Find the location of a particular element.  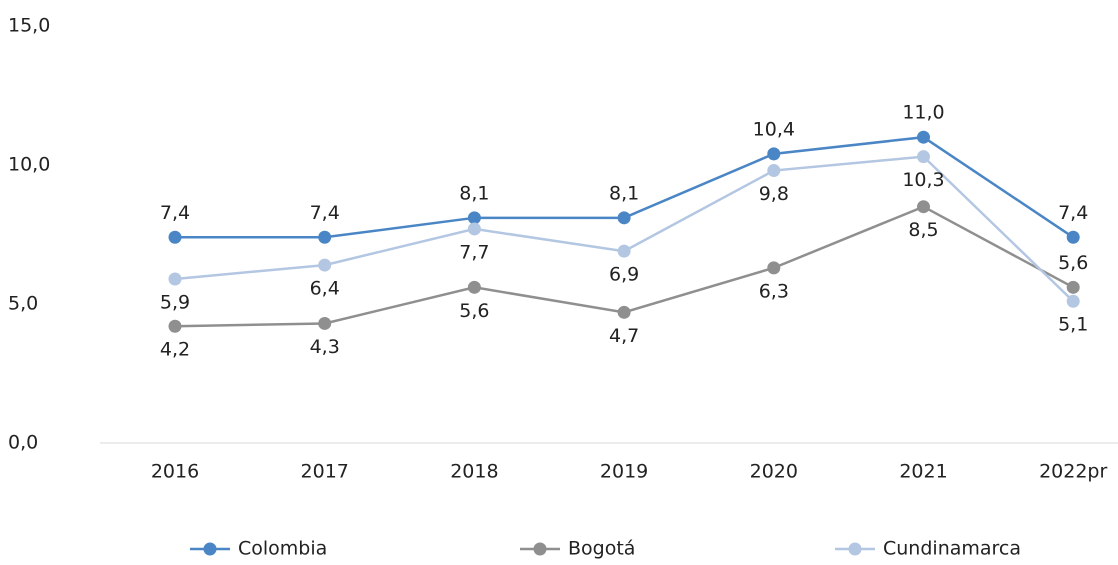

x-tick-label: 2022pr is located at coordinates (1073, 472).